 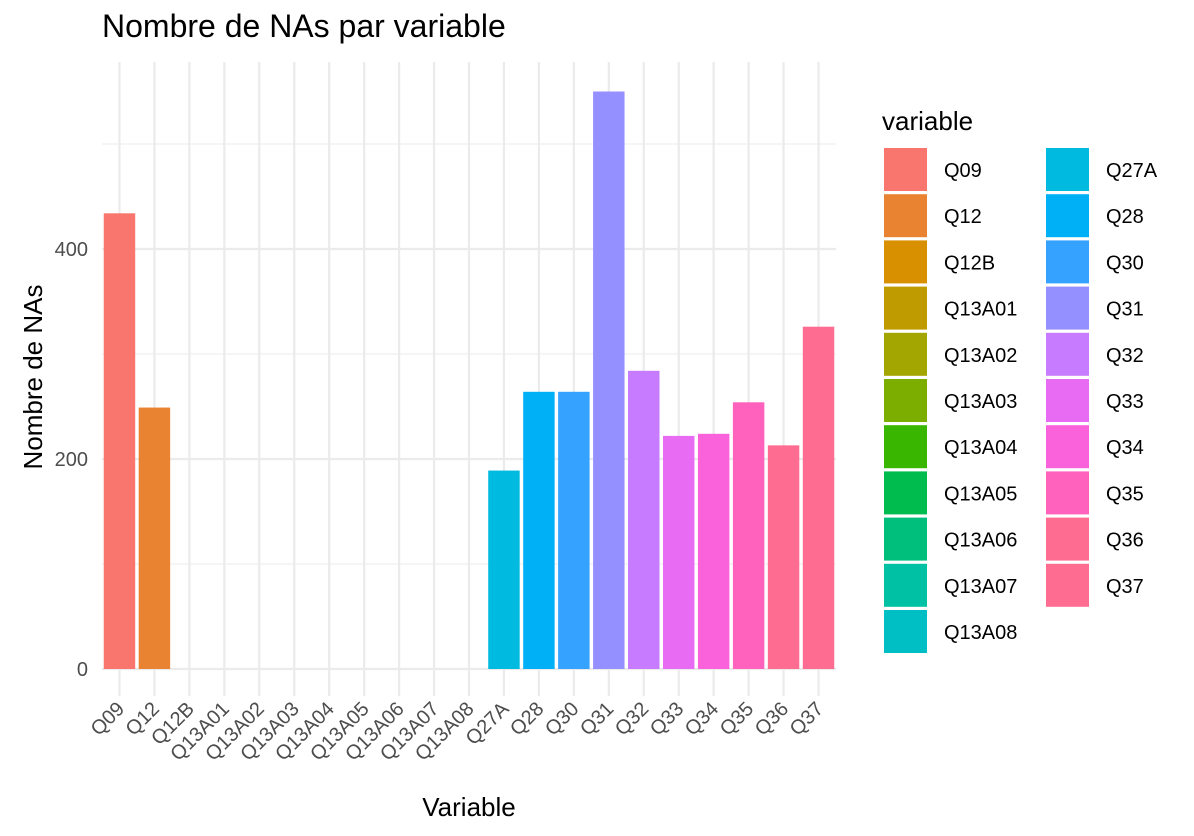 I want to click on bar-q30, so click(x=574, y=530).